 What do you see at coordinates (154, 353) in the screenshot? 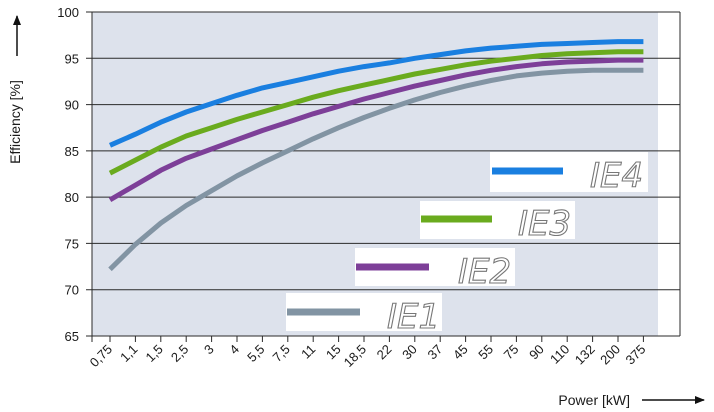
I see `x-tick-label: 1,5` at bounding box center [154, 353].